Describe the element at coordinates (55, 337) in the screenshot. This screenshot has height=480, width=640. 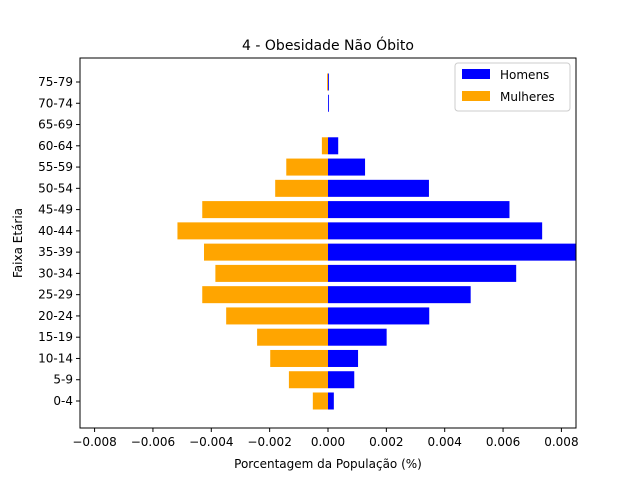
I see `y-tick-label: 15-19` at that location.